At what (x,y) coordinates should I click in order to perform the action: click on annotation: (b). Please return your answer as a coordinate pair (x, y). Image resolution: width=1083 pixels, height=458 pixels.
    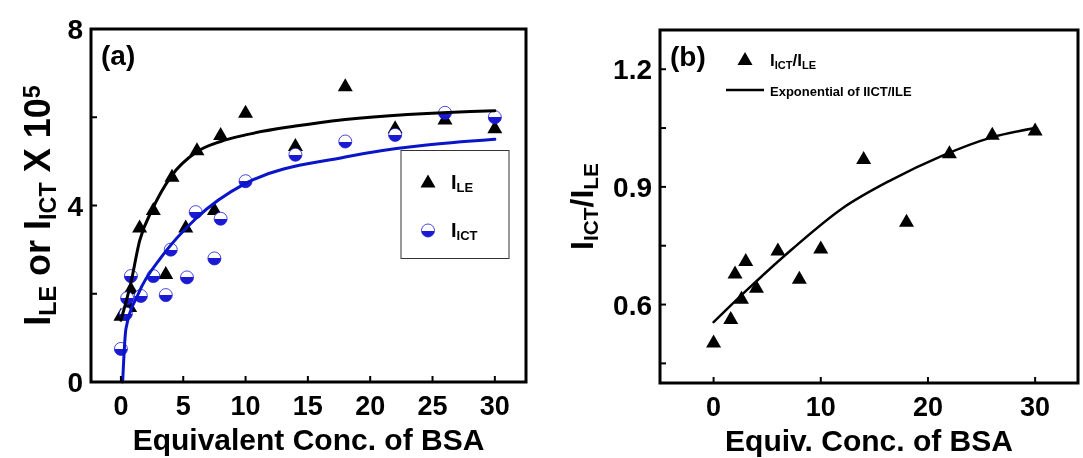
    Looking at the image, I should click on (688, 56).